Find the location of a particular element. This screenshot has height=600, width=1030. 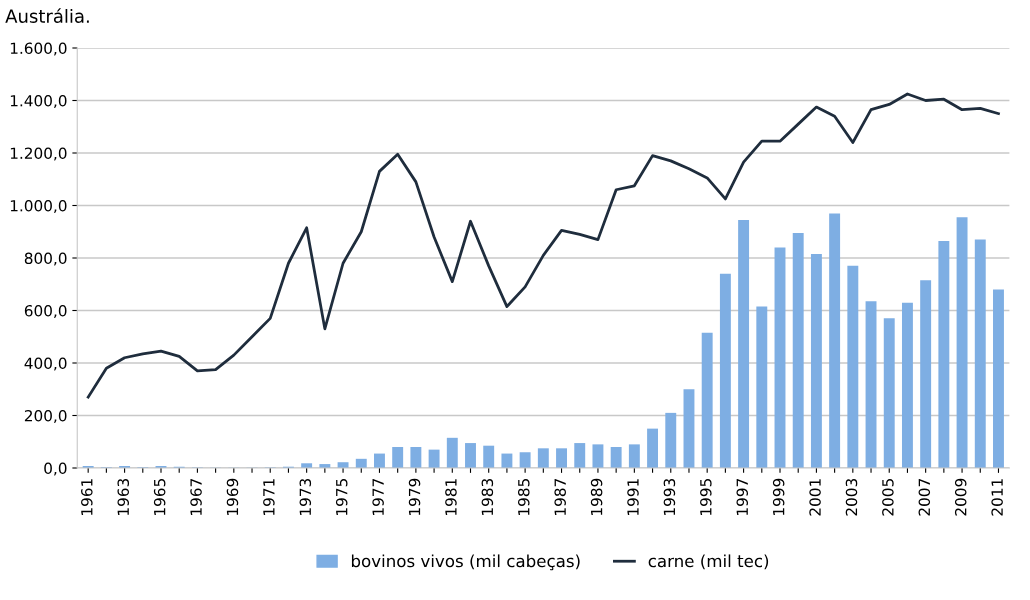

x-tick-label: 1997 is located at coordinates (742, 497).